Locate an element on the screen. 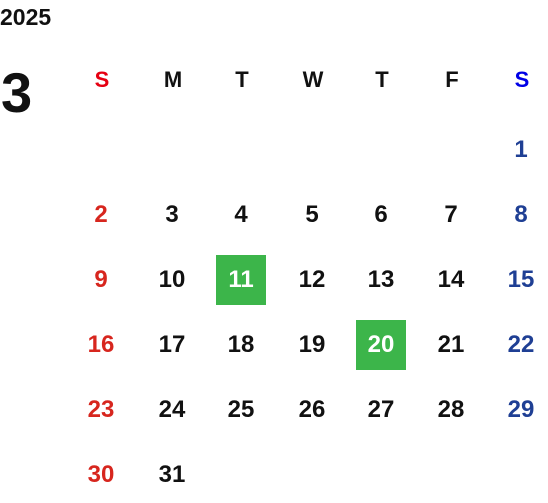 The width and height of the screenshot is (548, 503). day: 12 is located at coordinates (312, 279).